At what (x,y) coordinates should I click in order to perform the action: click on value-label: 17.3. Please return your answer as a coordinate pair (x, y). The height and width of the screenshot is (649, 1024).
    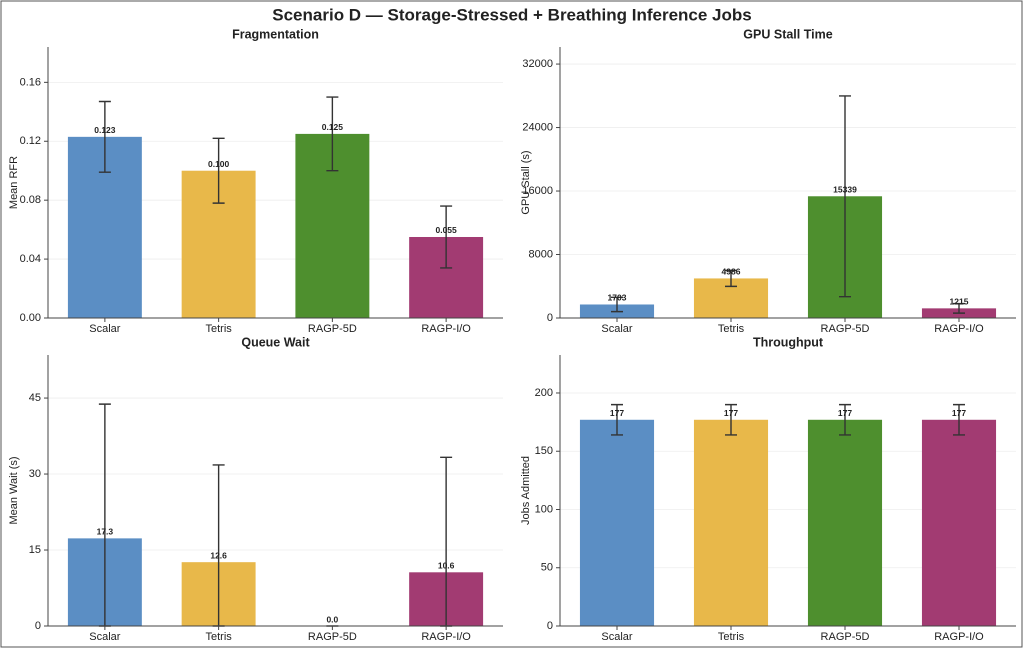
    Looking at the image, I should click on (105, 532).